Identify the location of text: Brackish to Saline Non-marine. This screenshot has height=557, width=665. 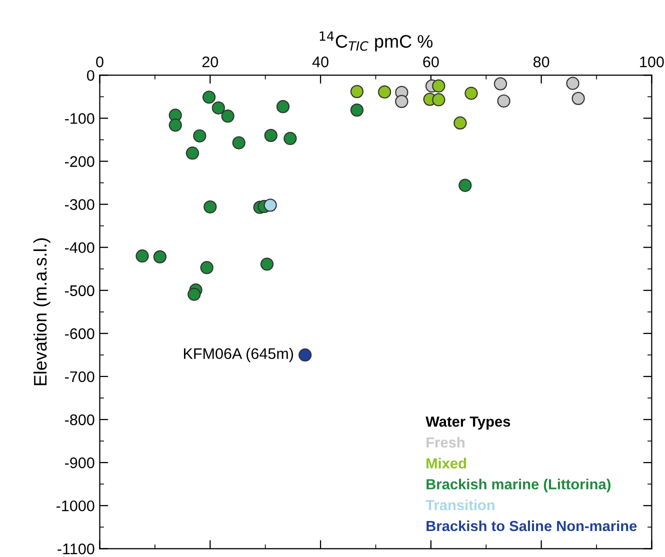
(531, 526).